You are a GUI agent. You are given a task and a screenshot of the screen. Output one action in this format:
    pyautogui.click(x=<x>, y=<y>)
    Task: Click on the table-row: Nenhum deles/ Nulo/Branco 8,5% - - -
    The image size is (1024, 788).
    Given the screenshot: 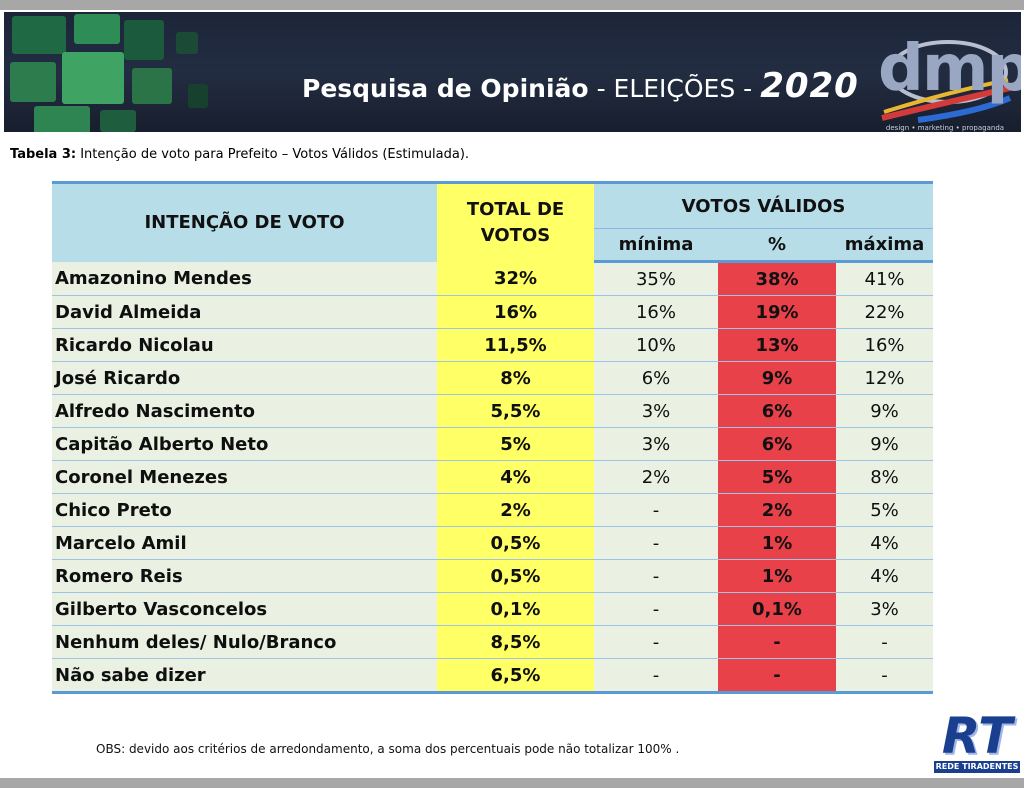 What is the action you would take?
    pyautogui.click(x=493, y=642)
    